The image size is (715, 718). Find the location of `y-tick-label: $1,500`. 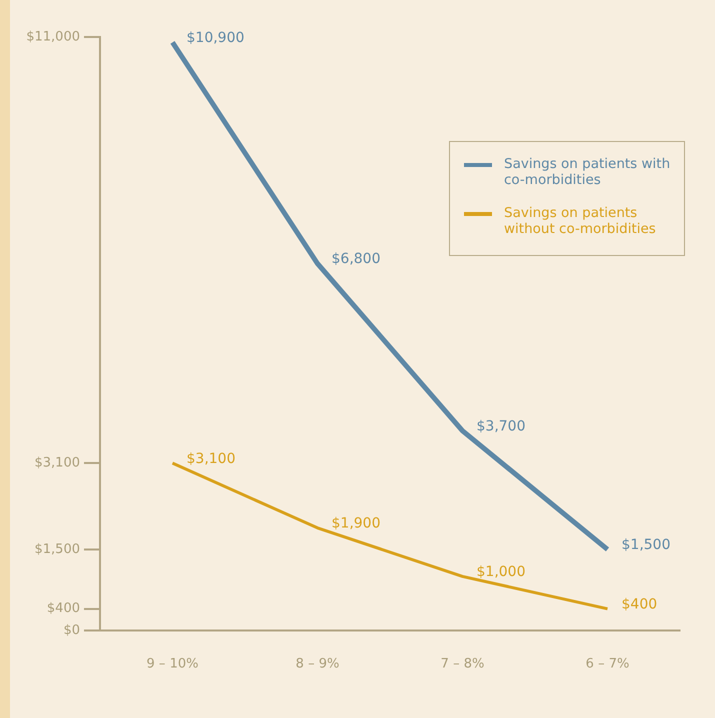

y-tick-label: $1,500 is located at coordinates (57, 549).